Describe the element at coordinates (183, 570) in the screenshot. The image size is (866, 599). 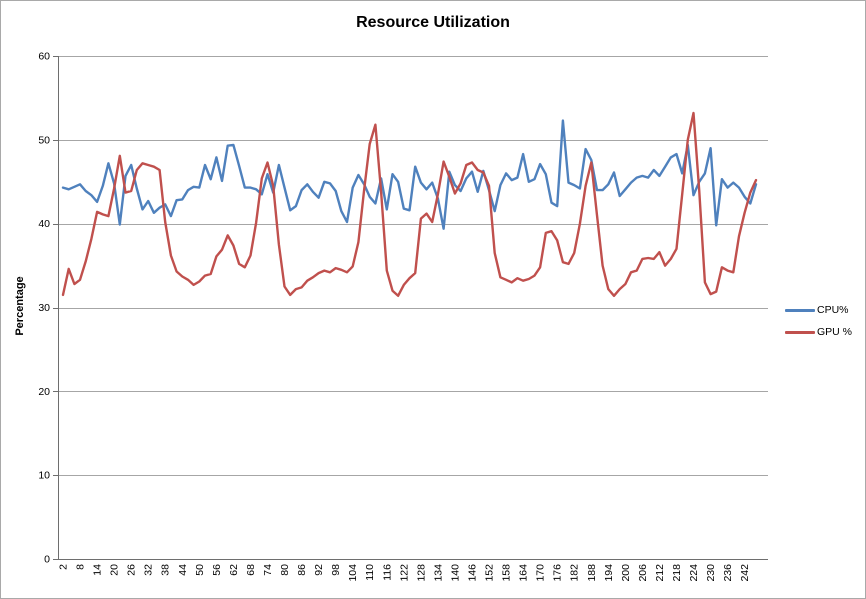
I see `x-tick-label: 44` at that location.